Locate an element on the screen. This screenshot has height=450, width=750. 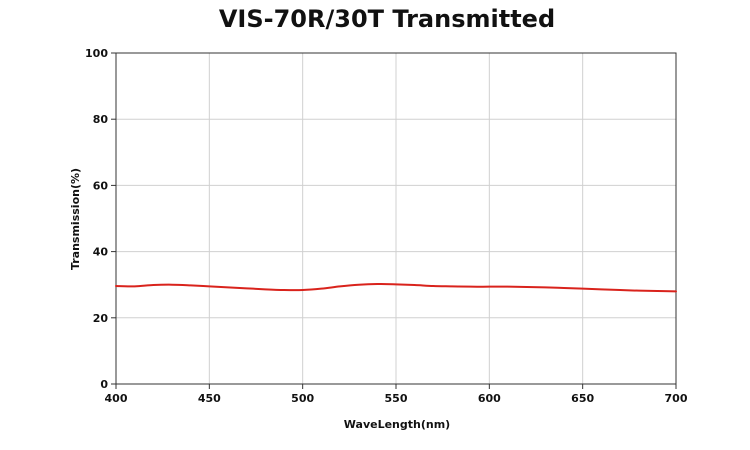
series-layer is located at coordinates (396, 288).